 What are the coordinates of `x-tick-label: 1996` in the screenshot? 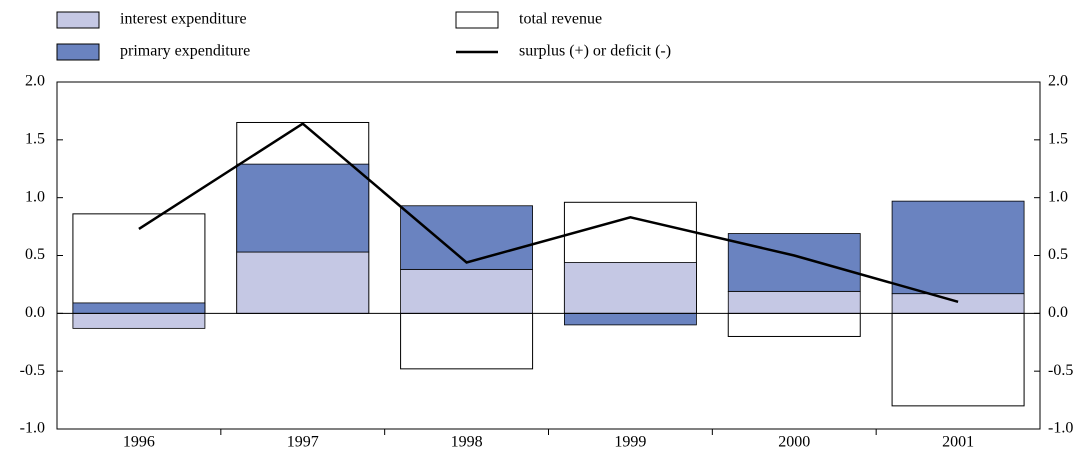 It's located at (139, 442).